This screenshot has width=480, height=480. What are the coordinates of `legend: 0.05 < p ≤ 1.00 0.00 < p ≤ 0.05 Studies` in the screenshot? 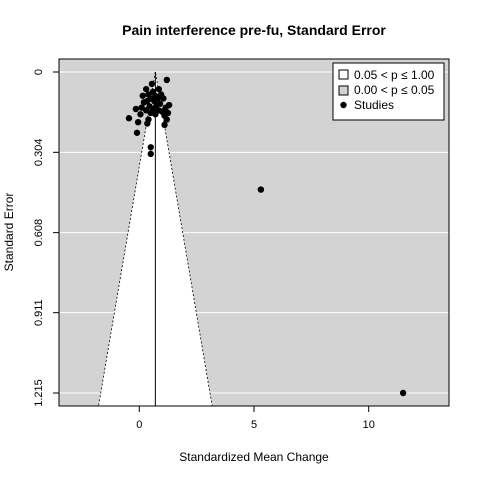 It's located at (388, 91).